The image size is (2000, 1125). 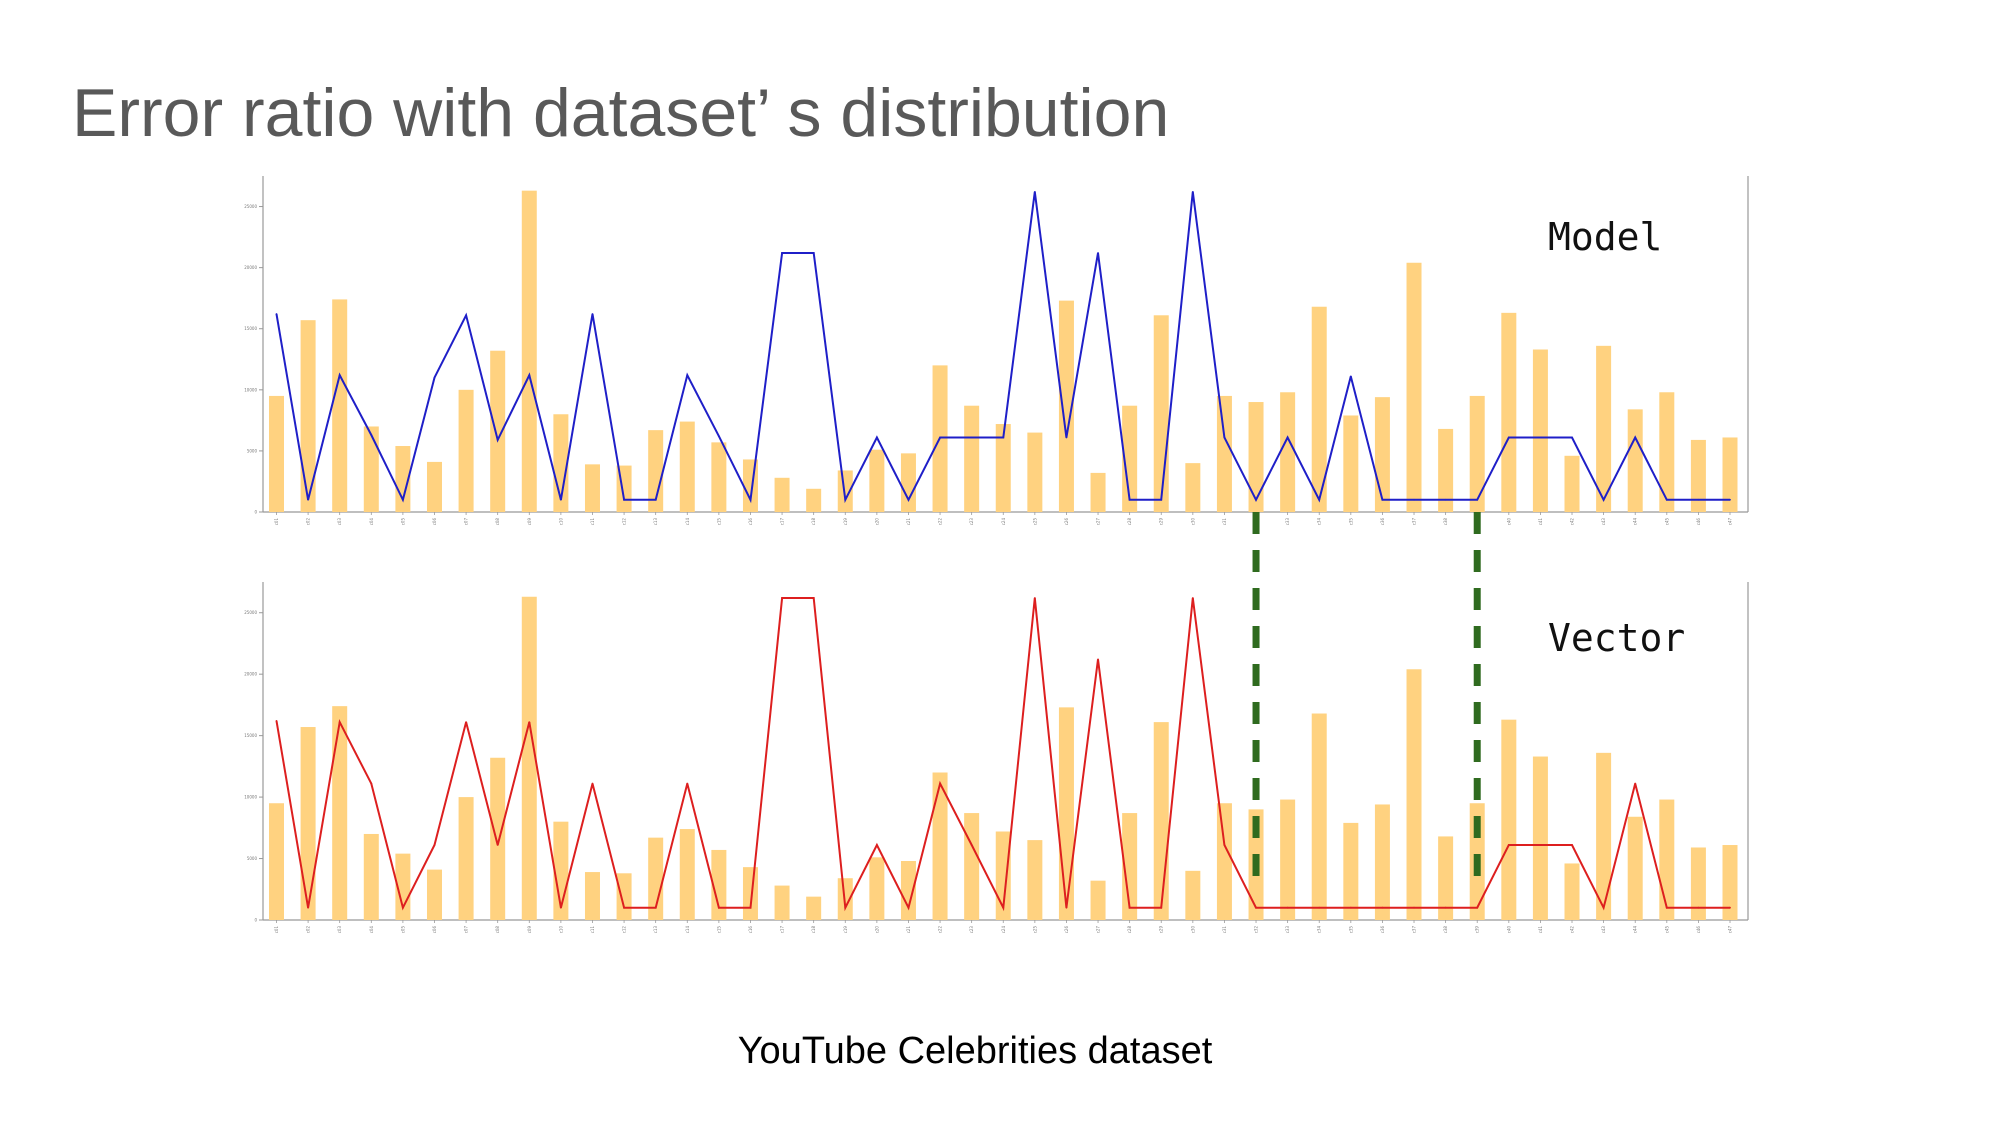 What do you see at coordinates (1540, 930) in the screenshot?
I see `x-tick-label-1-40: c41` at bounding box center [1540, 930].